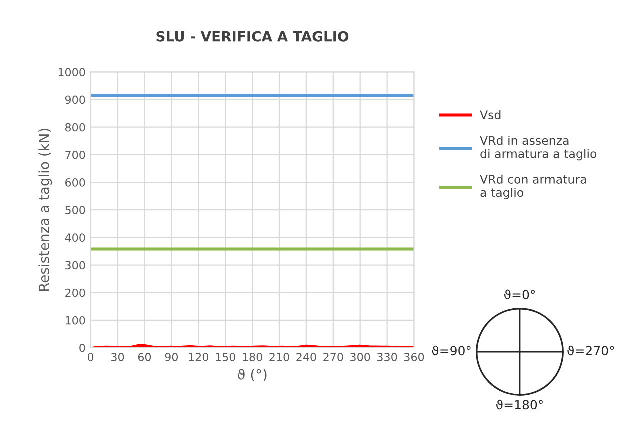 This screenshot has height=435, width=622. Describe the element at coordinates (171, 357) in the screenshot. I see `x-tick-label: 90` at that location.